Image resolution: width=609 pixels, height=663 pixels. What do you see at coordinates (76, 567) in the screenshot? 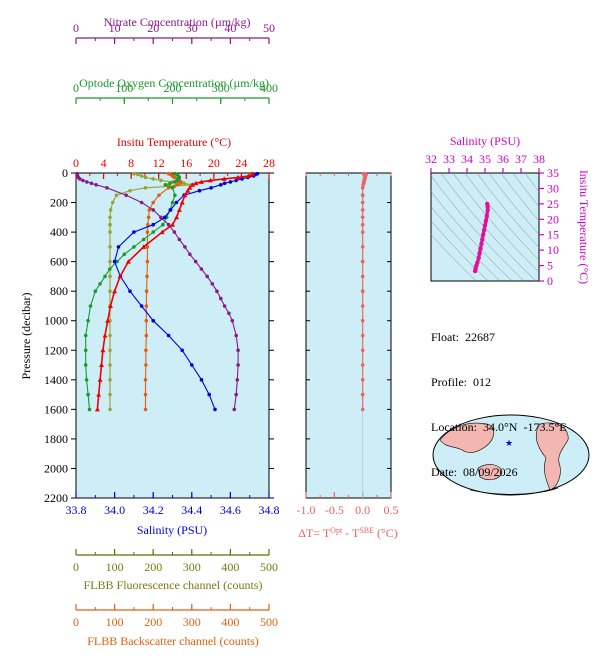
I see `fluorescence-tick-label-0: 0` at bounding box center [76, 567].